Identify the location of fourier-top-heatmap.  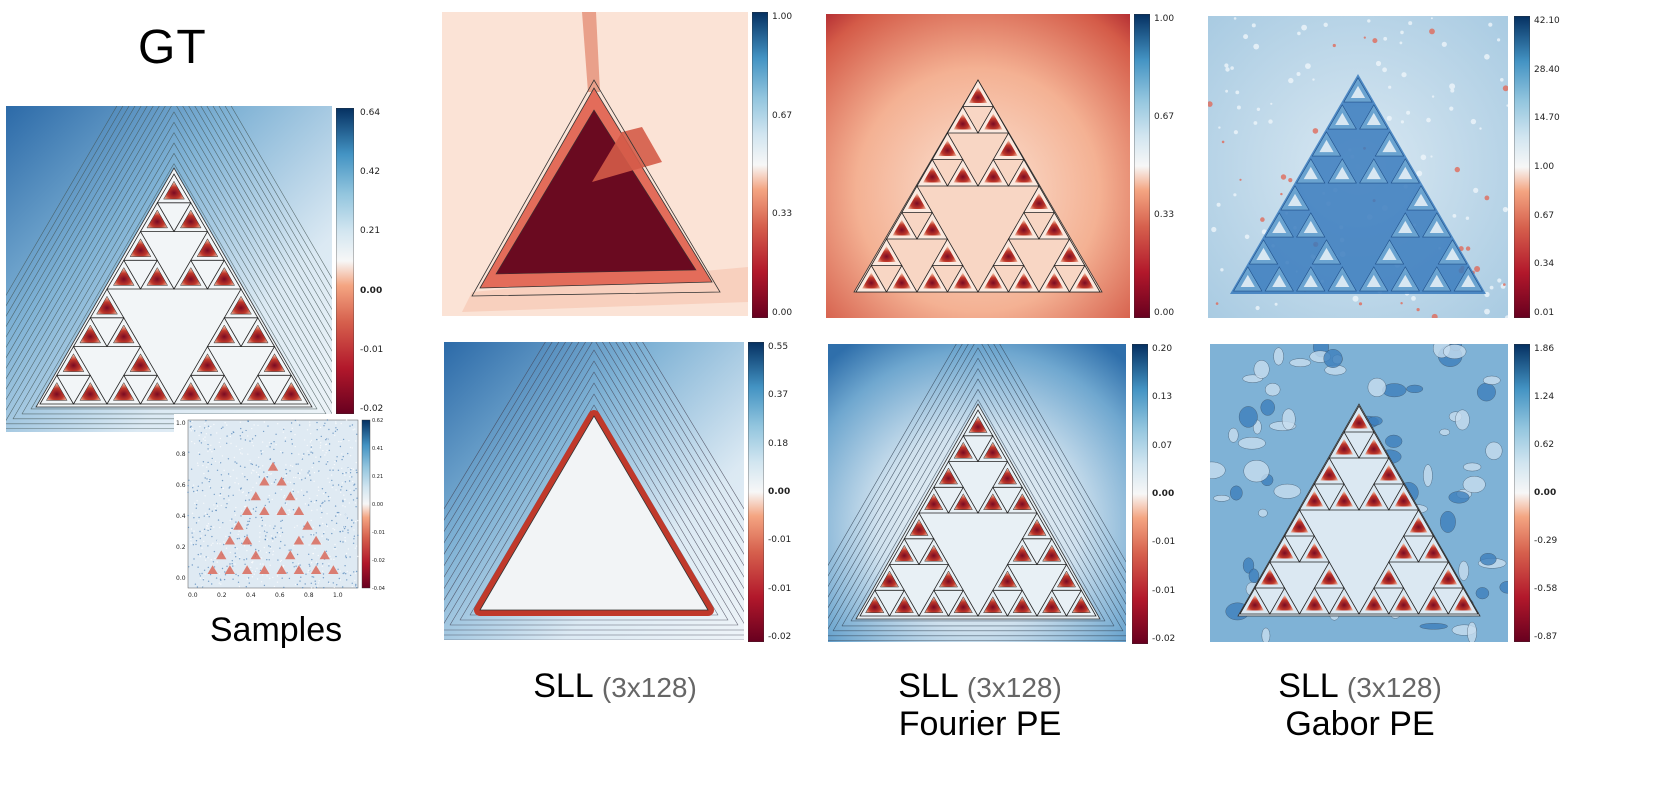
(978, 166).